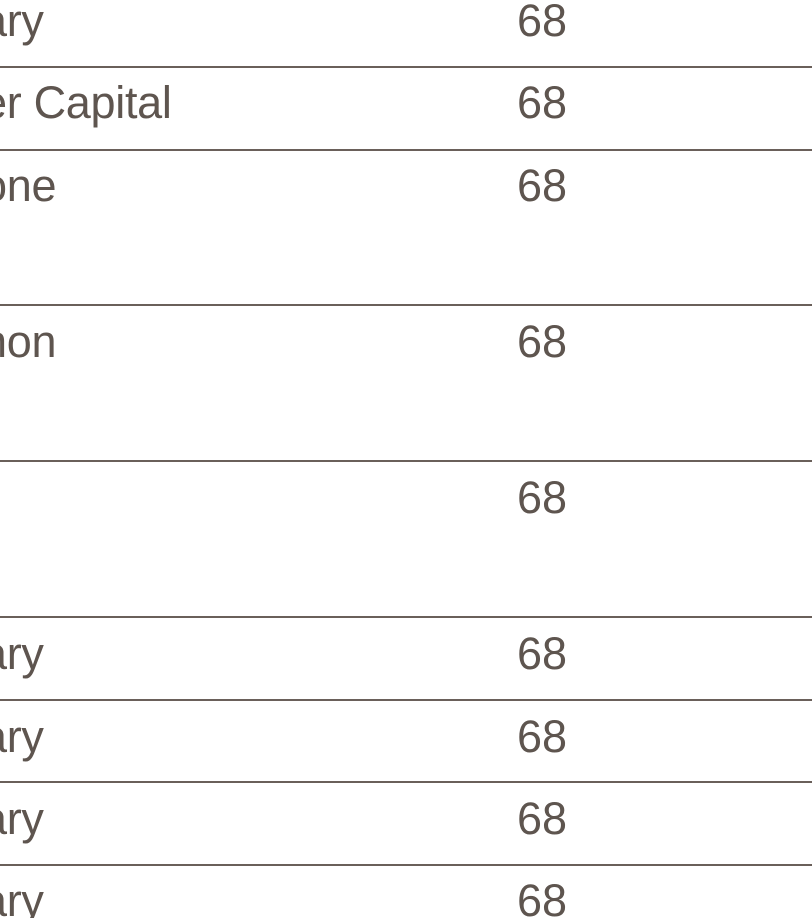 The image size is (812, 918). What do you see at coordinates (28, 185) in the screenshot?
I see `row-name: one` at bounding box center [28, 185].